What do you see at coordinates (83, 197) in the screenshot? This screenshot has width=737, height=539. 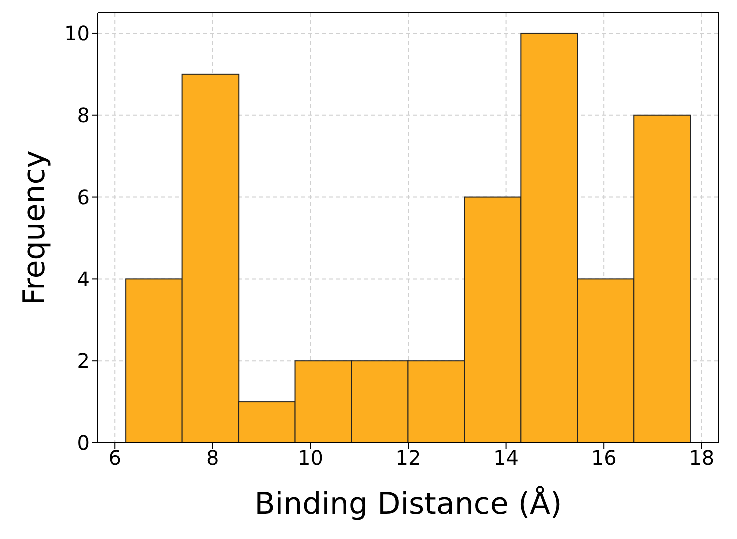 I see `y-tick-label: 6` at bounding box center [83, 197].